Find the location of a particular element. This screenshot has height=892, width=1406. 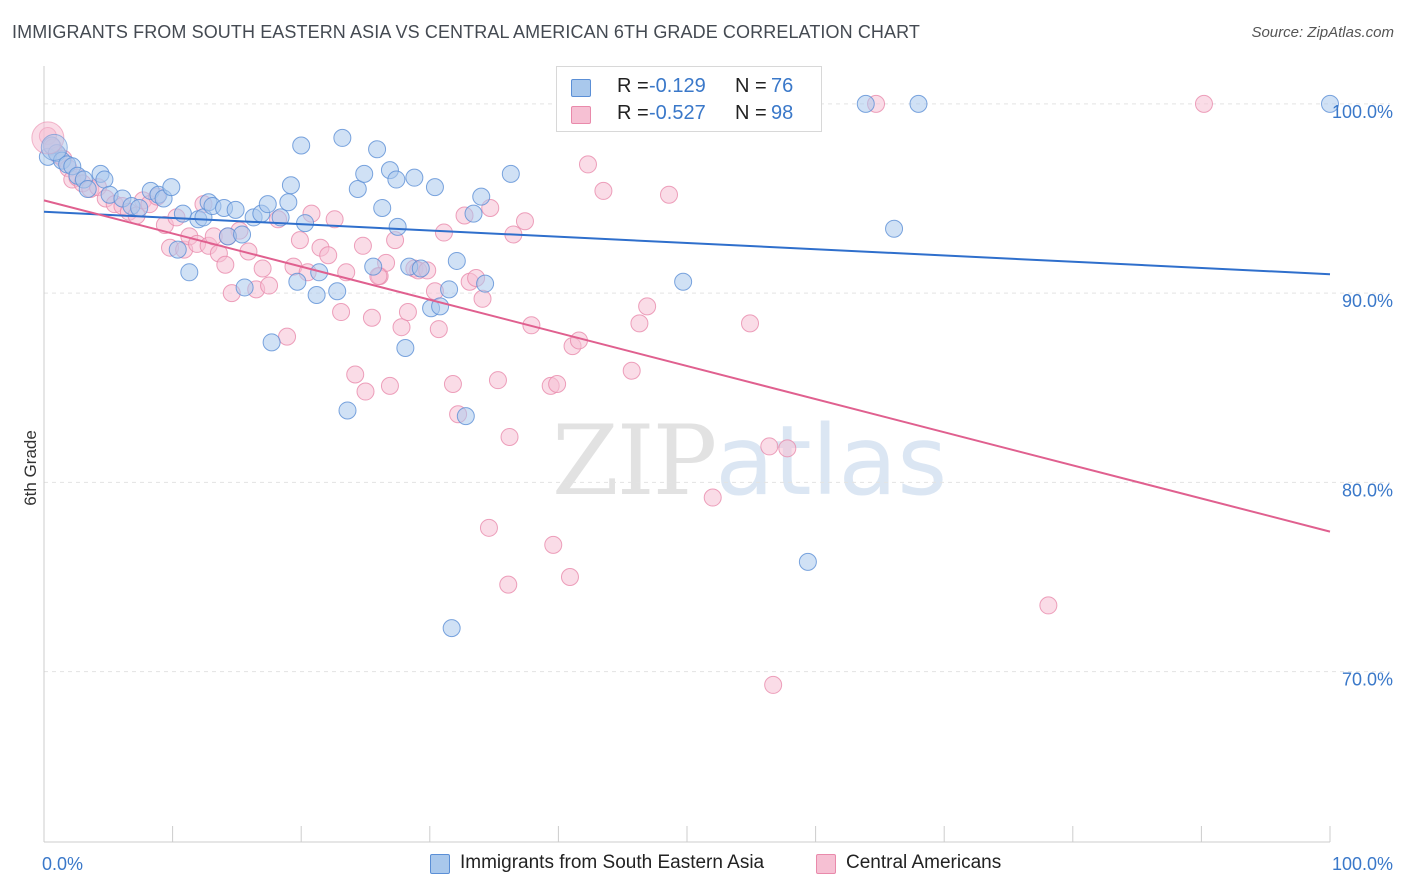

legend-r-value: -0.129 is located at coordinates (677, 86).